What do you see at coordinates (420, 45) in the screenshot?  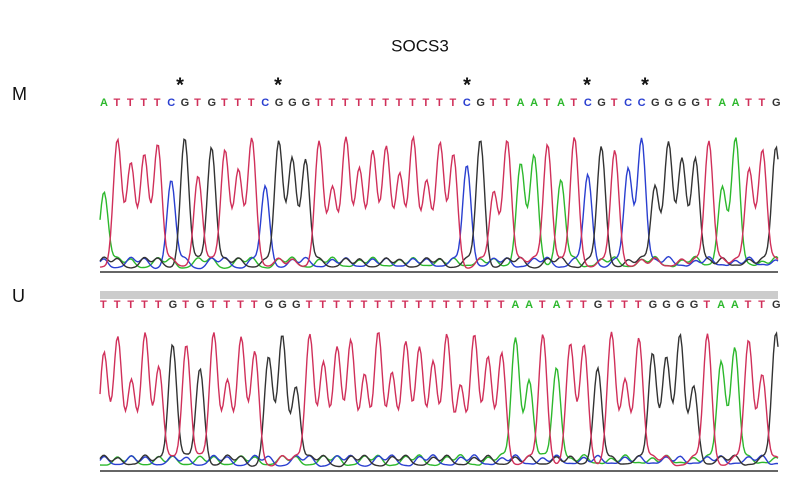 I see `title: SOCS3` at bounding box center [420, 45].